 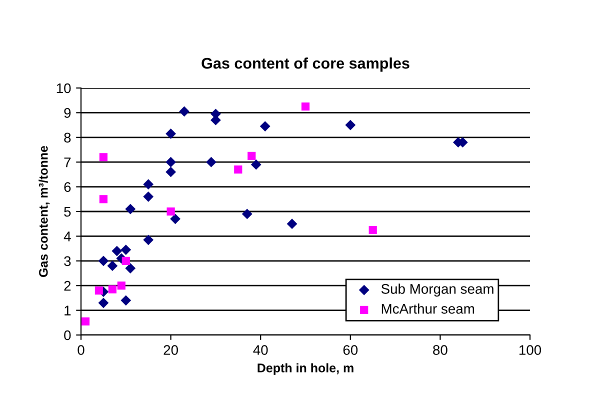 What do you see at coordinates (67, 137) in the screenshot?
I see `y-tick-label: 8` at bounding box center [67, 137].